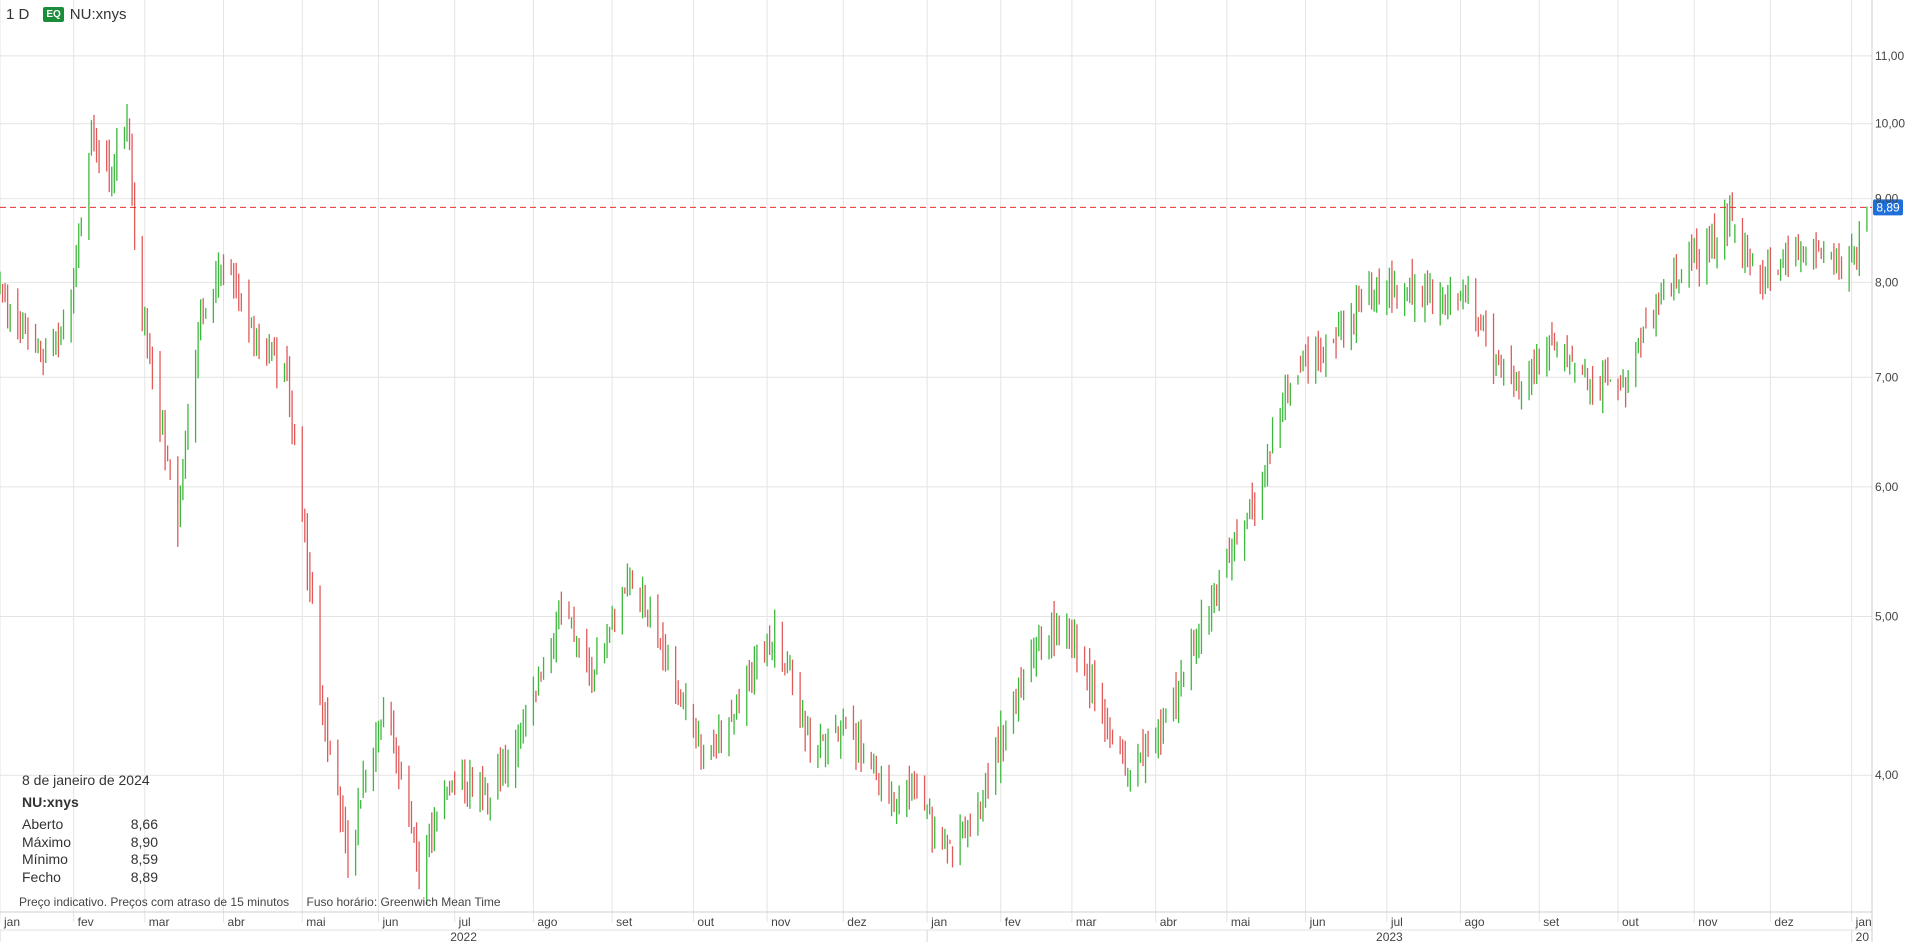 This screenshot has width=1905, height=942. What do you see at coordinates (1887, 617) in the screenshot?
I see `y-tick-label: 5,00` at bounding box center [1887, 617].